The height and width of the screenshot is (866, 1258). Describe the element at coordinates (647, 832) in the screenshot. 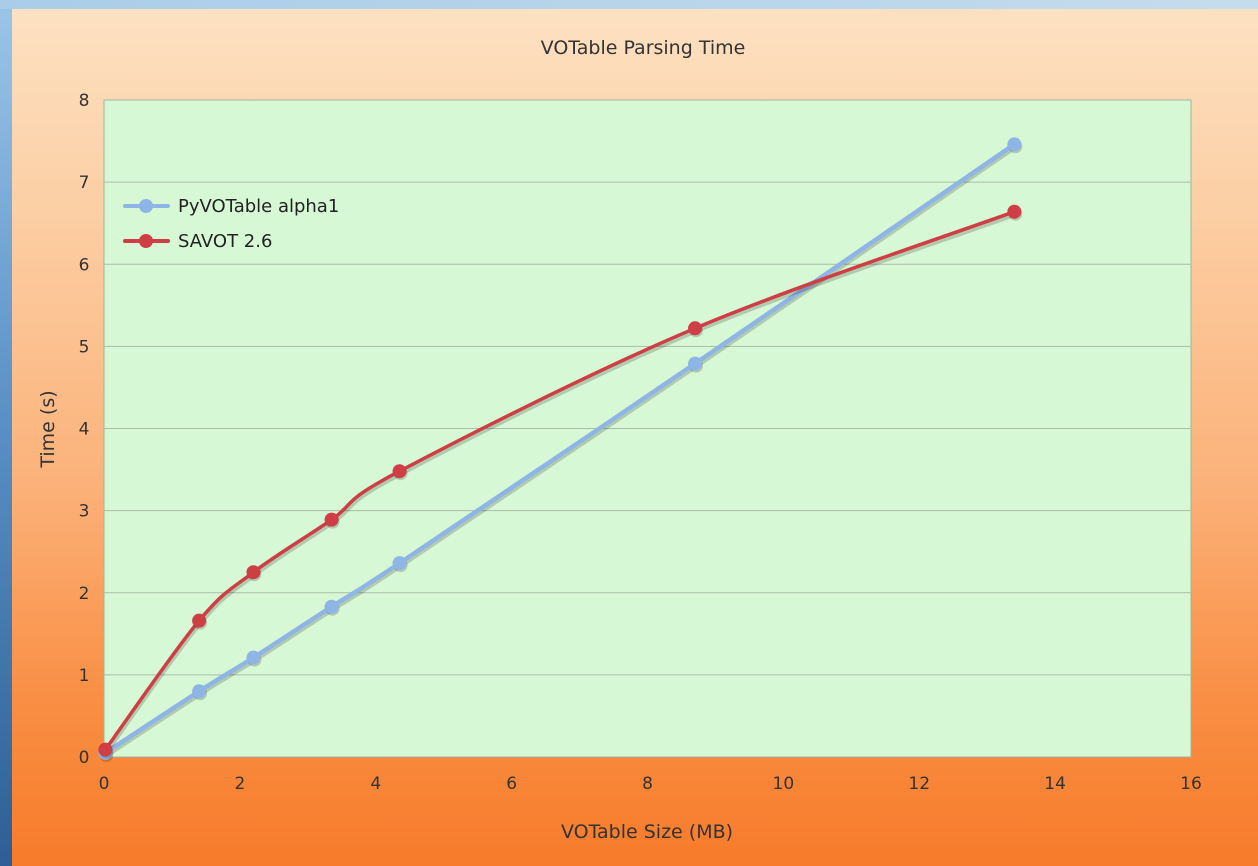

I see `x-axis-label: VOTable Size (MB)` at that location.